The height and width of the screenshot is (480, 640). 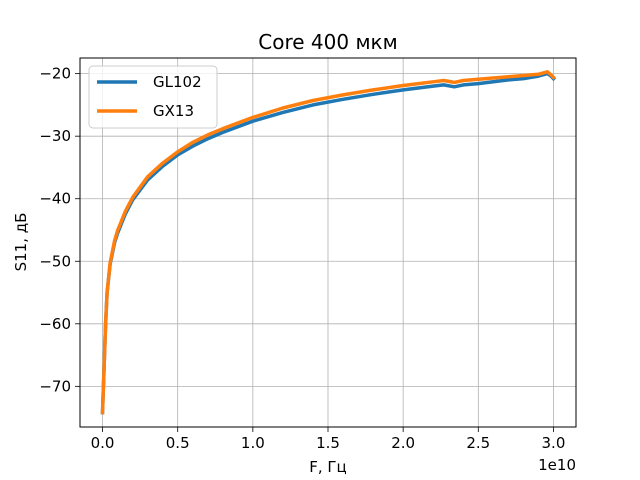 I want to click on y-tick-label: −50, so click(x=55, y=261).